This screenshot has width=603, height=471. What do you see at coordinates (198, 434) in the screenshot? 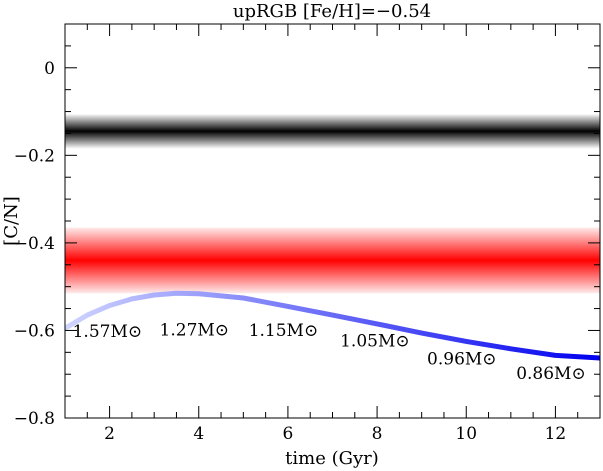
I see `x-tick-label-1: 4` at bounding box center [198, 434].